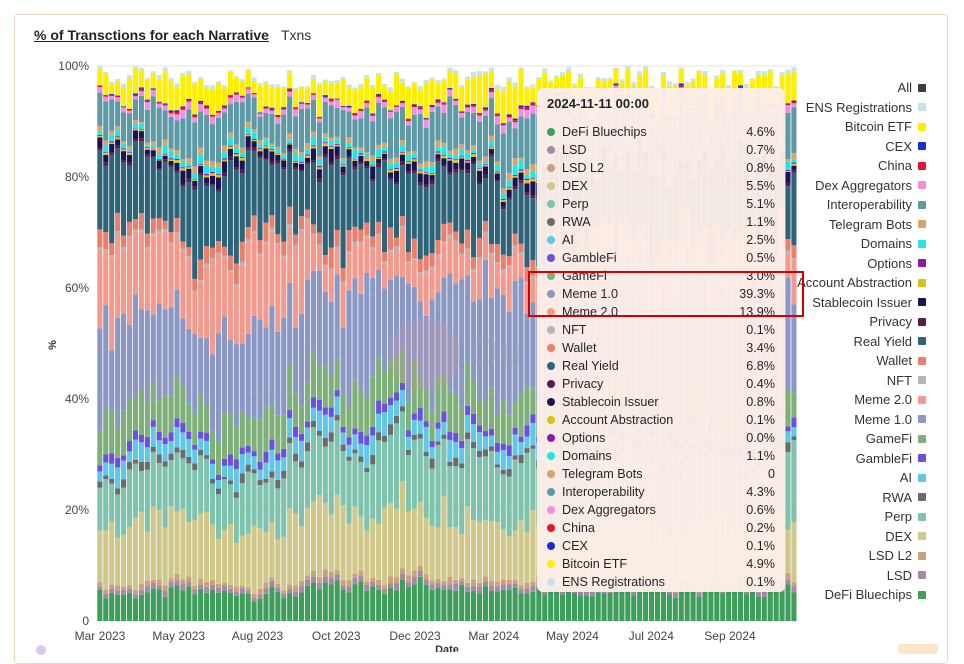 The height and width of the screenshot is (664, 964). Describe the element at coordinates (846, 556) in the screenshot. I see `legend-item: LSD L2` at that location.